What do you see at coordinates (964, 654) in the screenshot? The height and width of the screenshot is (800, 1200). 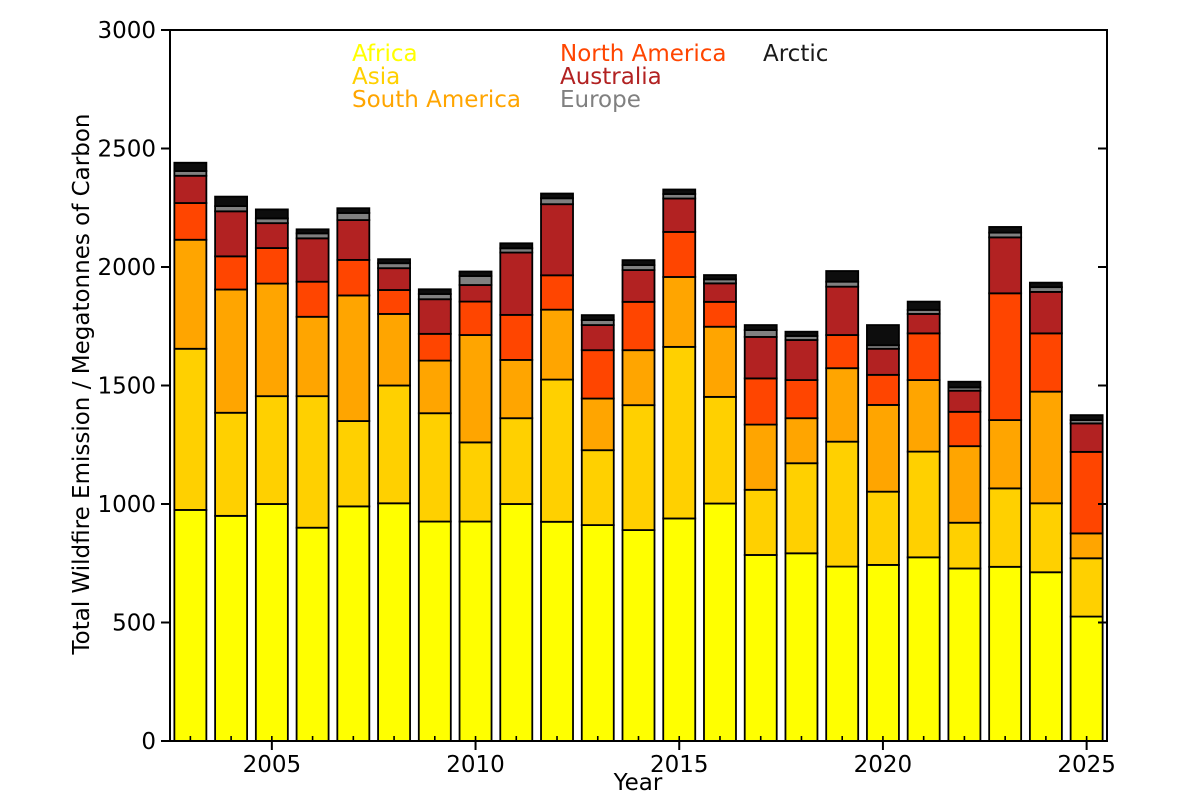 I see `bar-segment-2022-africa` at bounding box center [964, 654].